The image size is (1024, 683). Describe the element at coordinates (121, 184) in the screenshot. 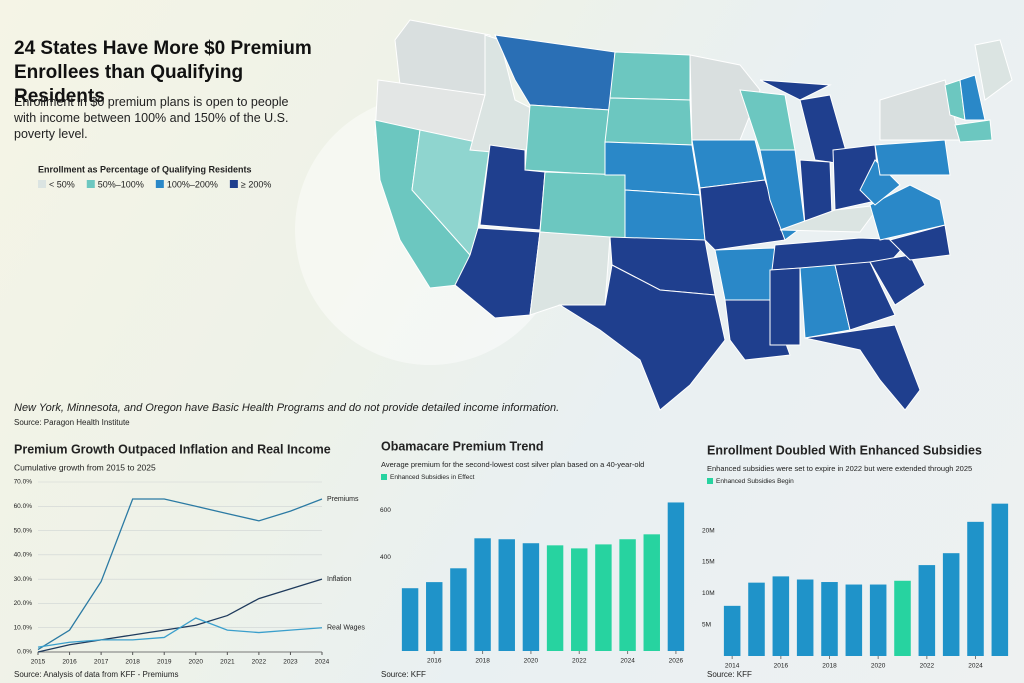

I see `legend-label: 50%–100%` at that location.